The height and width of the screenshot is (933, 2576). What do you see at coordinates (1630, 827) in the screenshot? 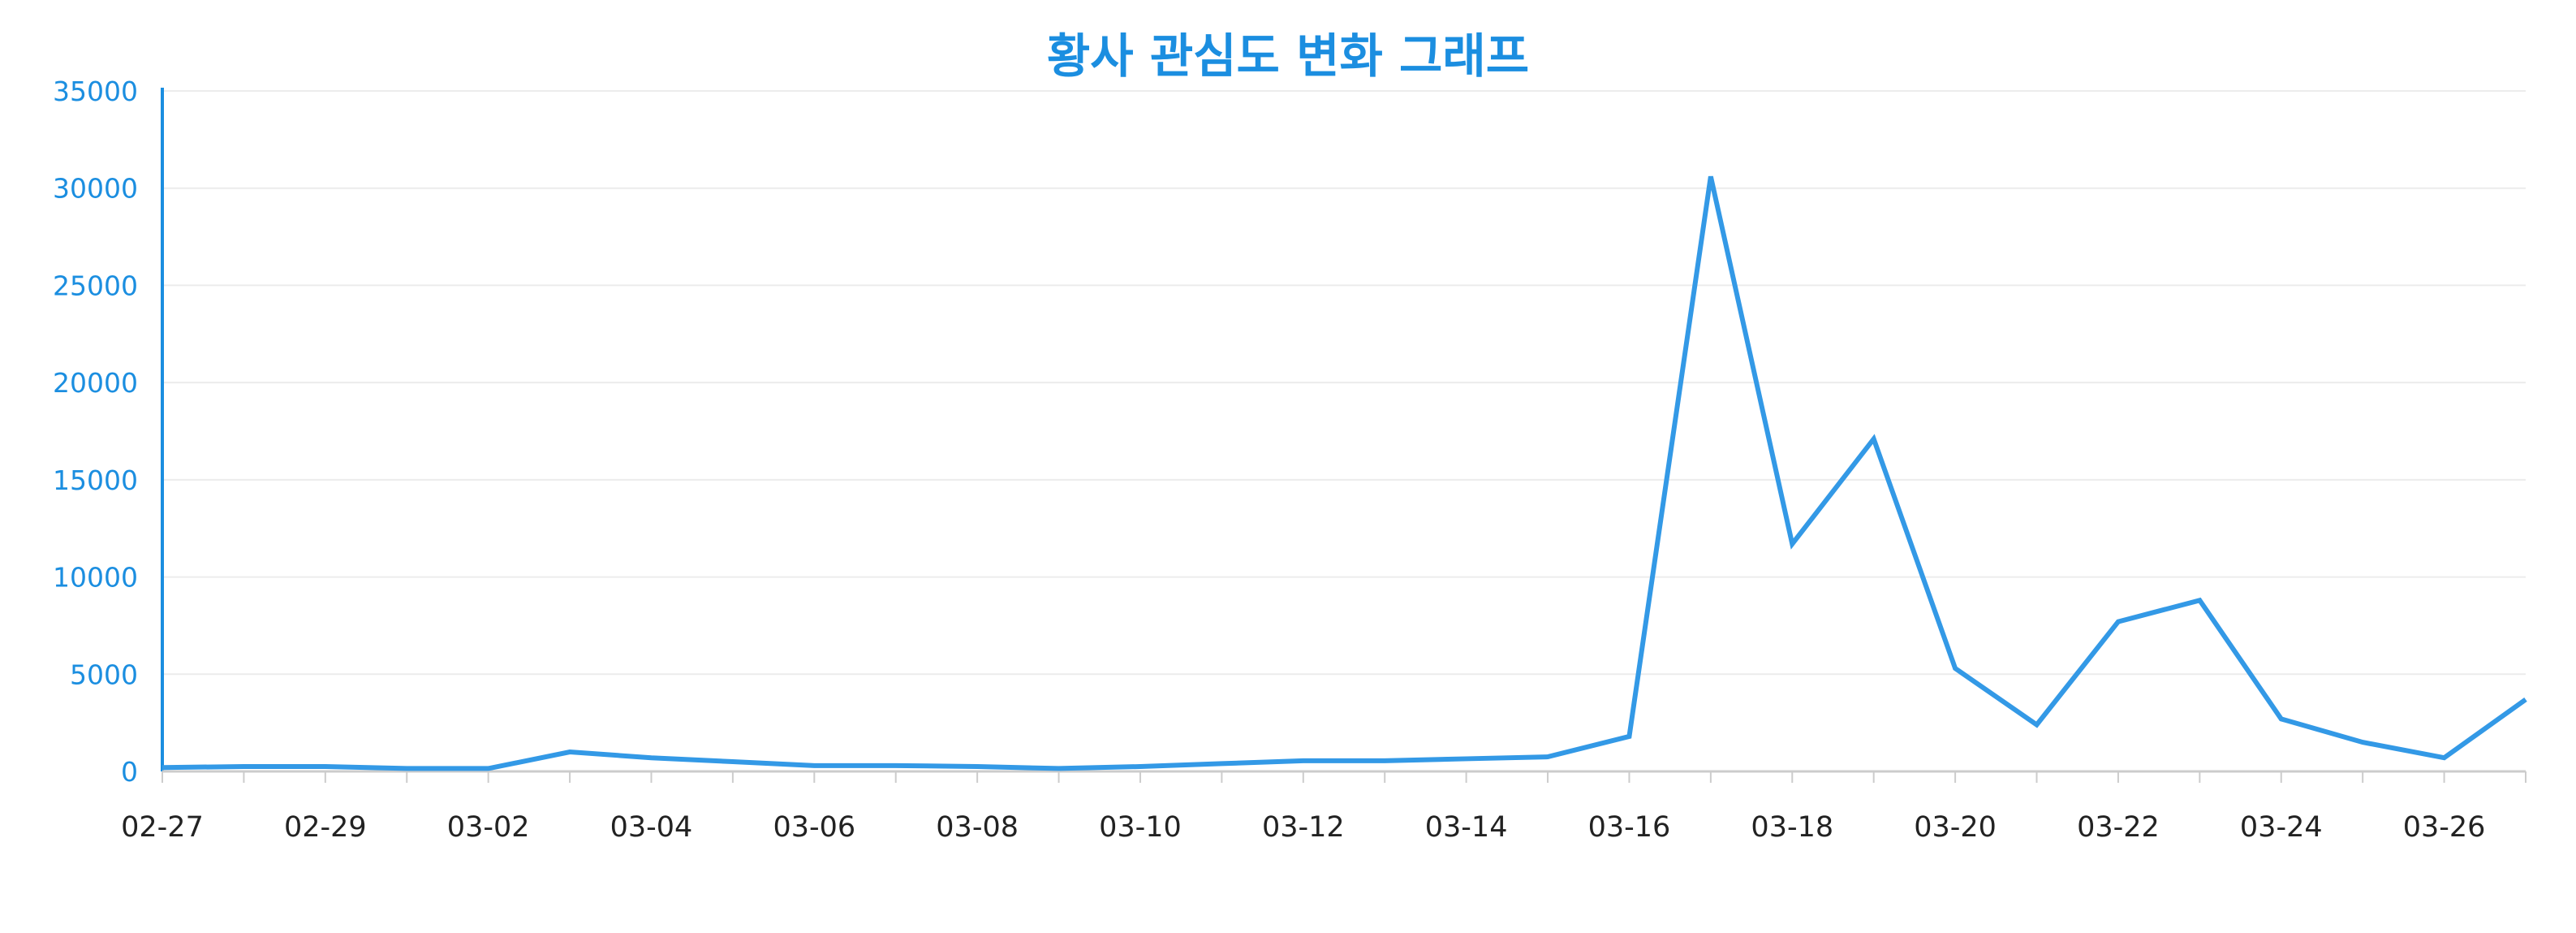
I see `x-tick-label: 03-16` at bounding box center [1630, 827].